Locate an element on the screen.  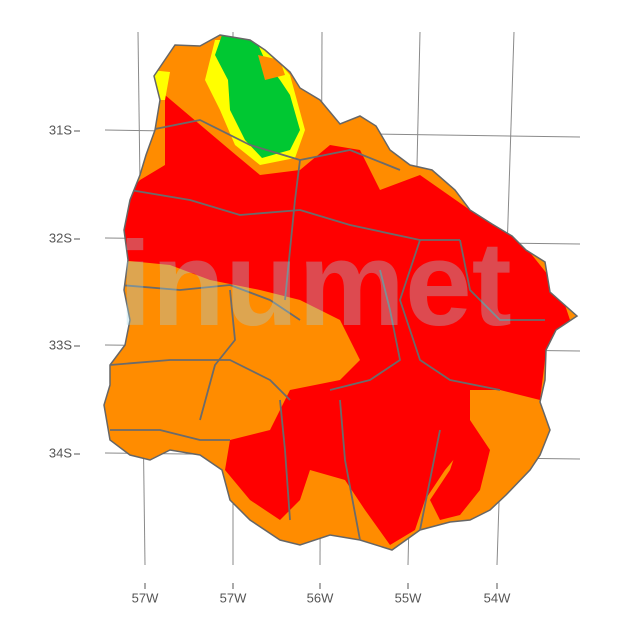
watermark: inumet is located at coordinates (314, 284).